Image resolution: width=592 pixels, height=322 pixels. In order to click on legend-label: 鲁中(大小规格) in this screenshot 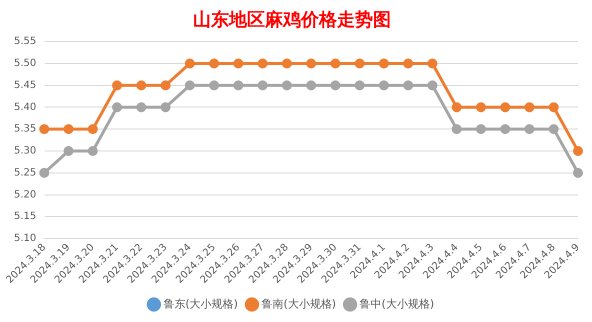, I will do `click(397, 303)`.